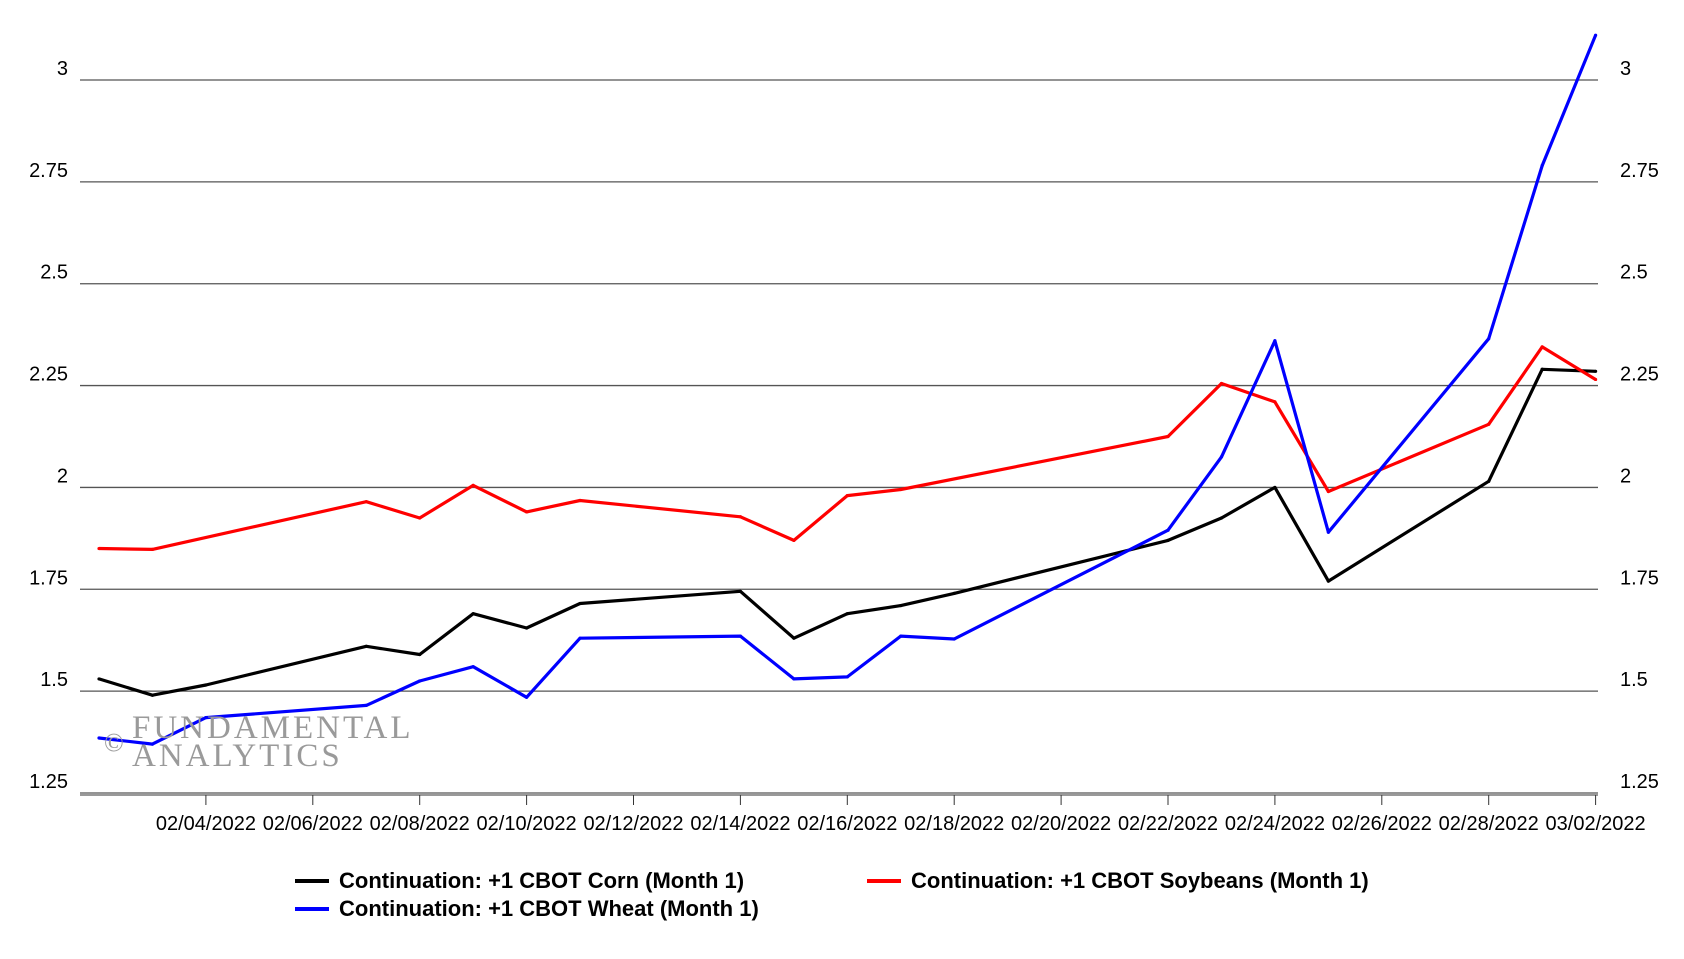 Image resolution: width=1684 pixels, height=959 pixels. What do you see at coordinates (1061, 824) in the screenshot?
I see `x-tick-label: 02/20/2022` at bounding box center [1061, 824].